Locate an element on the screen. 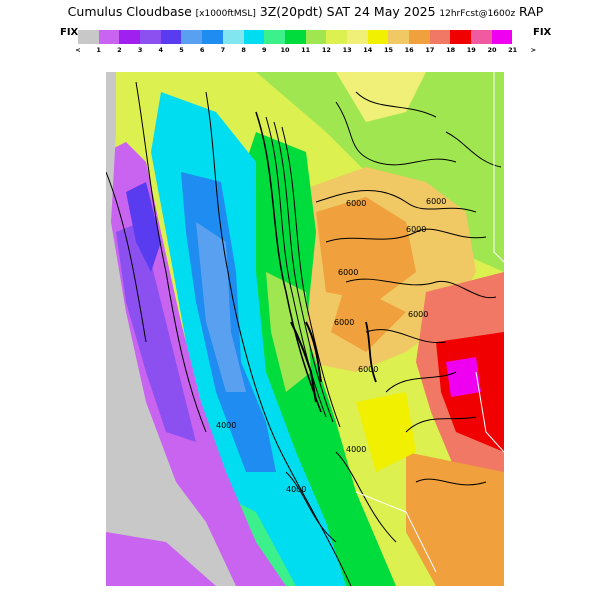 This screenshot has width=611, height=611. title-units: [x1000ftMSL] is located at coordinates (225, 14).